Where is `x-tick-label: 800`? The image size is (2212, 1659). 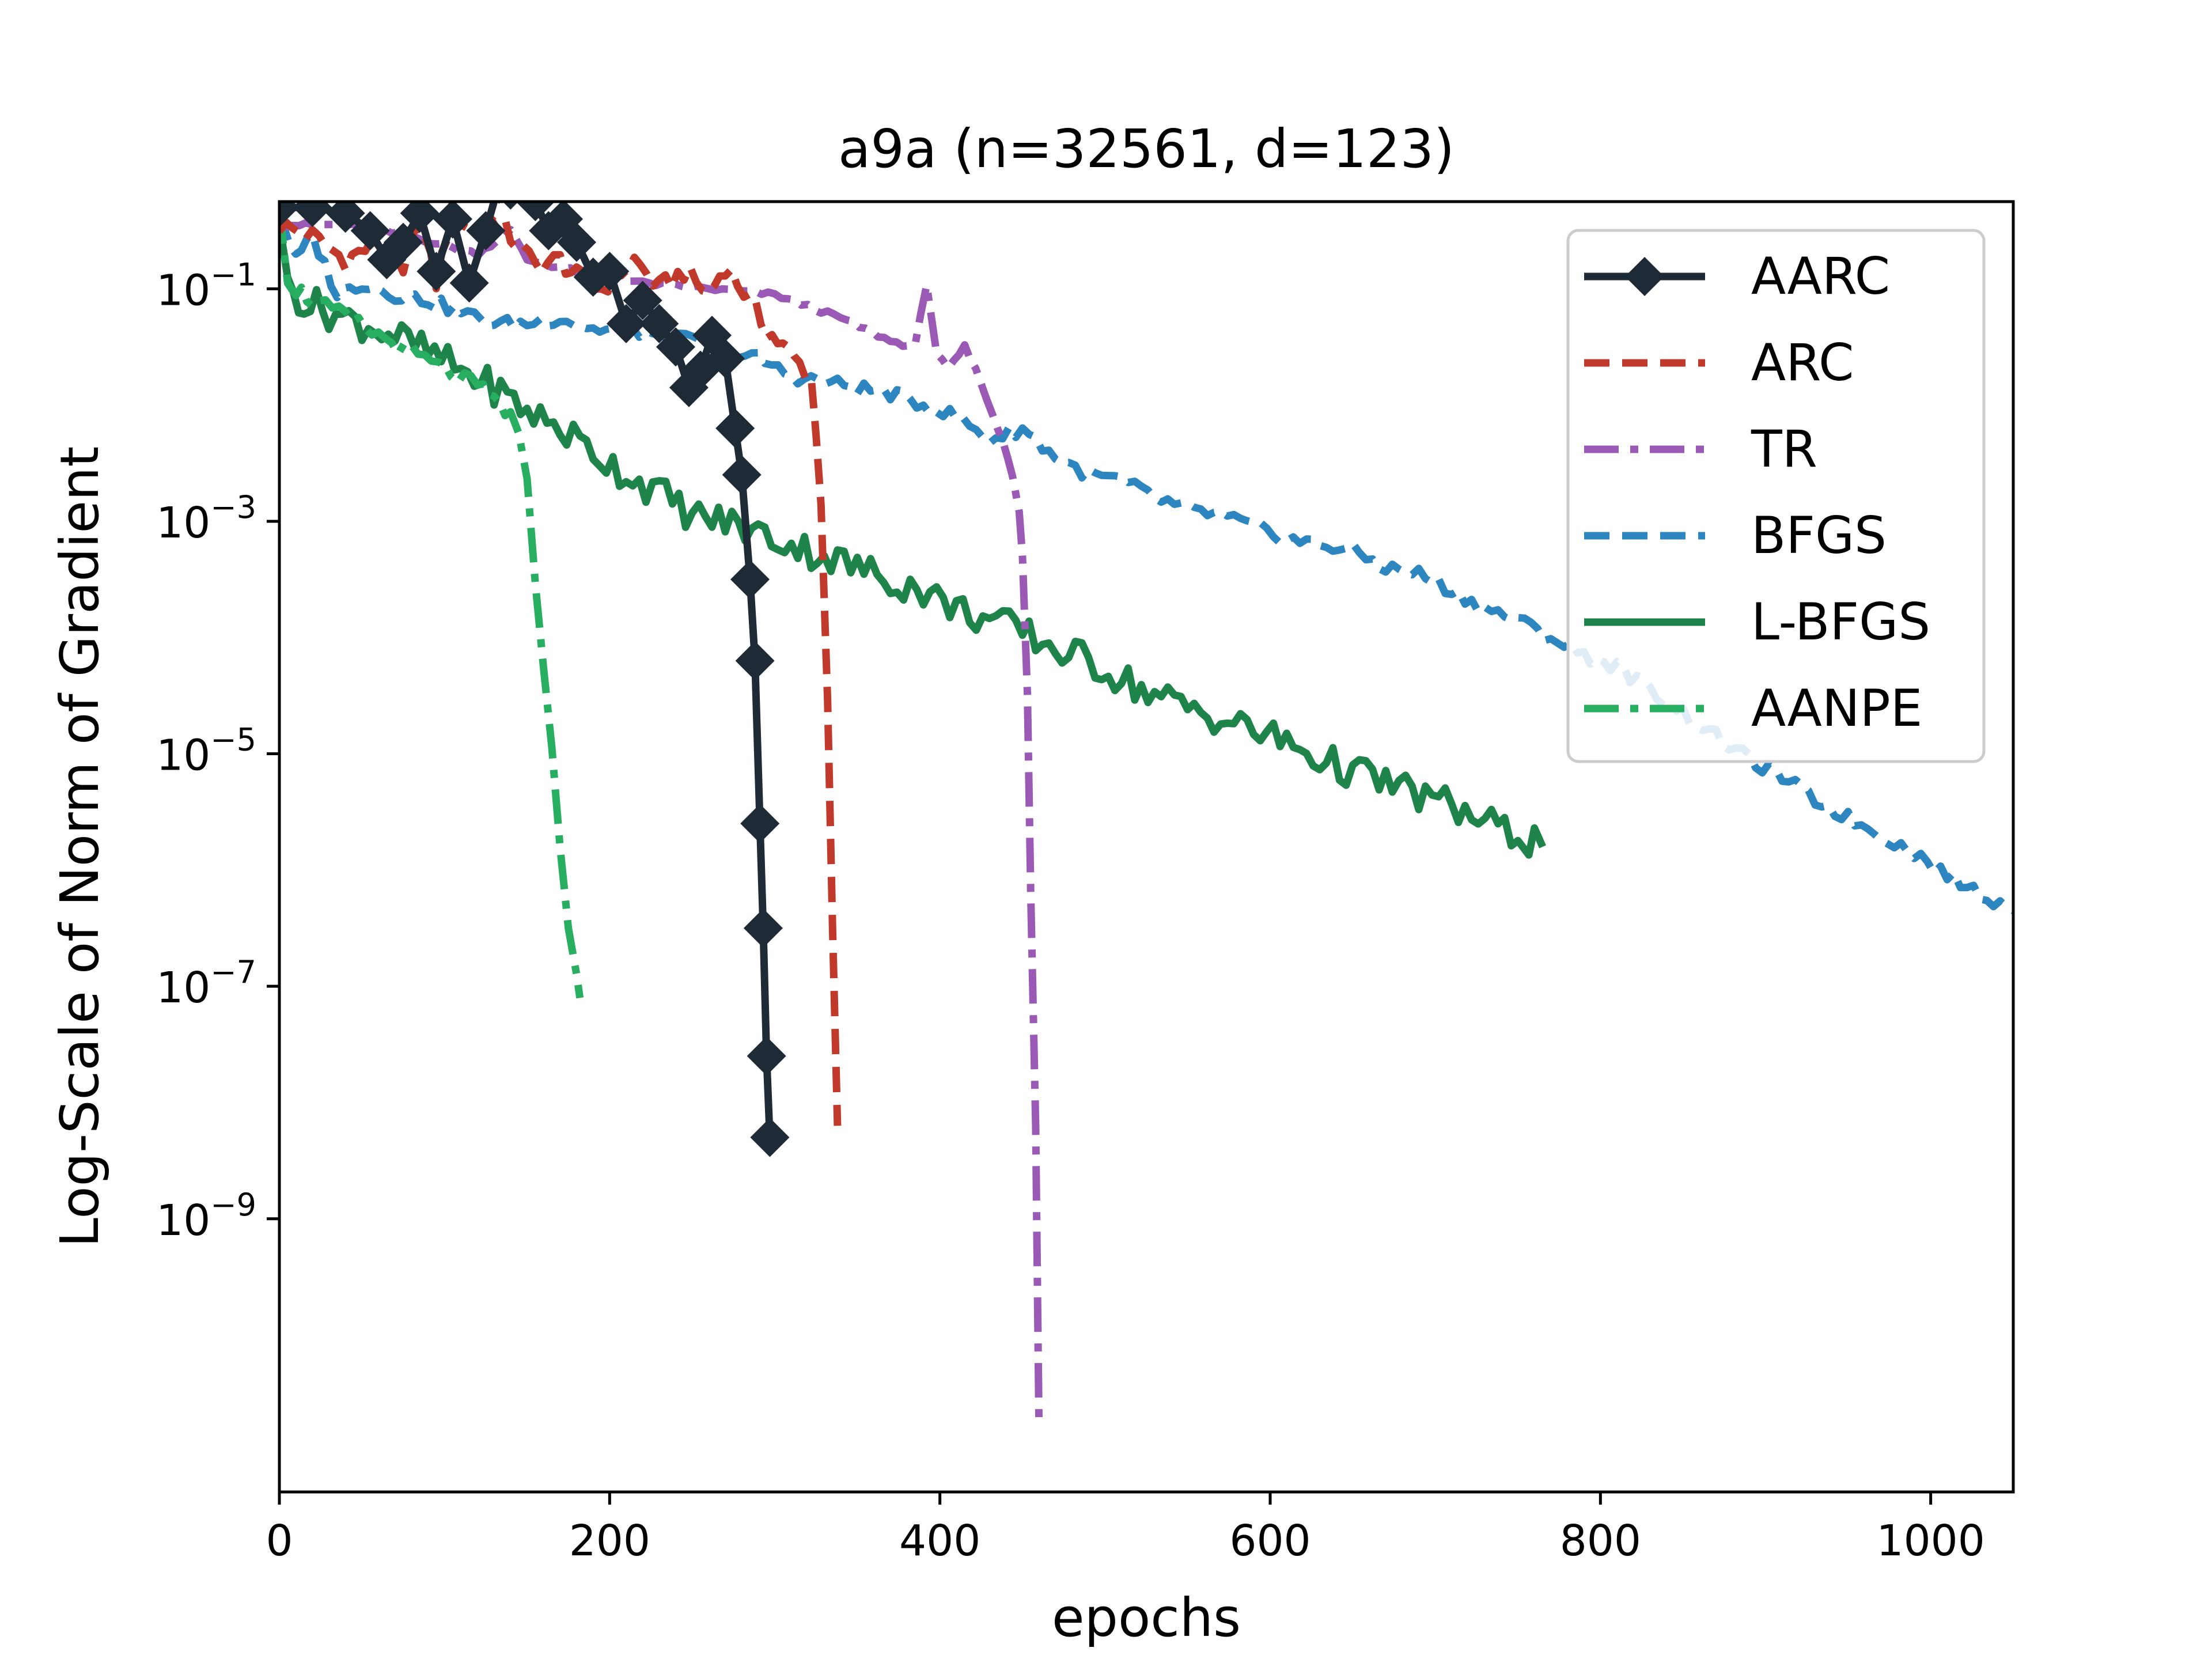 x-tick-label: 800 is located at coordinates (1600, 1541).